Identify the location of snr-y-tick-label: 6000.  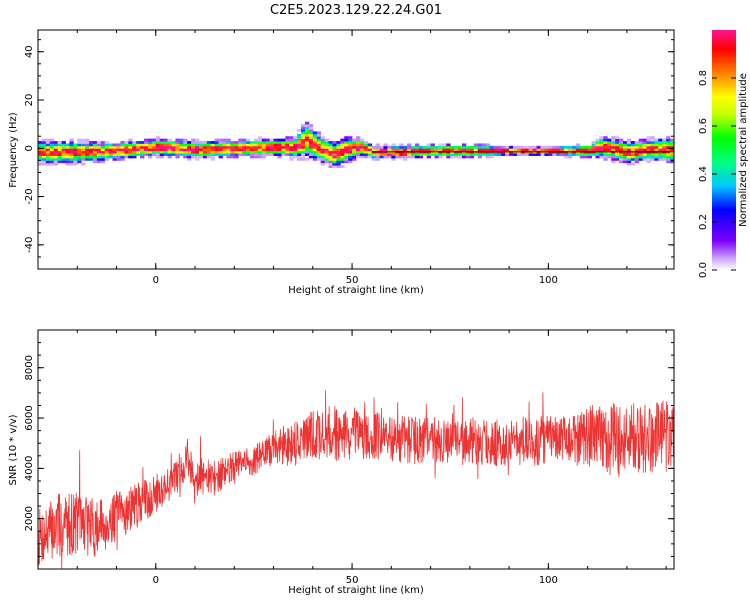
(29, 417).